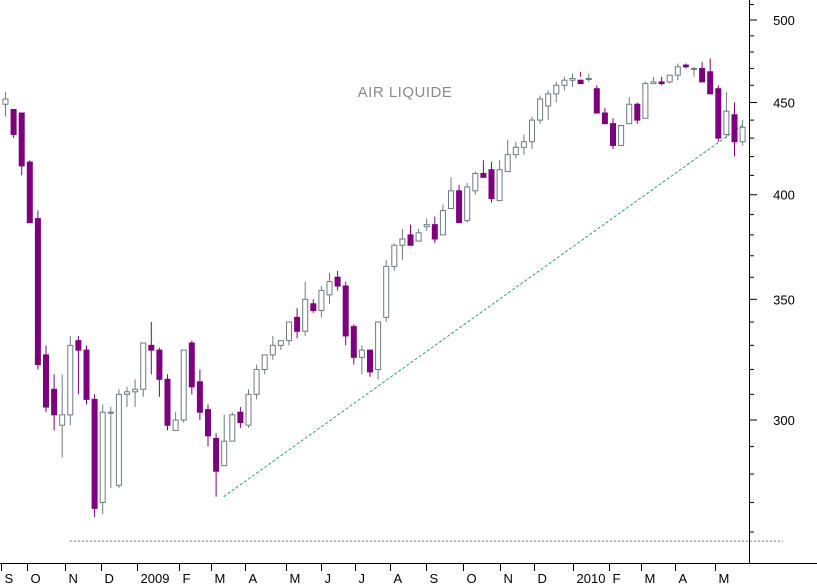  What do you see at coordinates (434, 578) in the screenshot?
I see `x-tick-label: S` at bounding box center [434, 578].